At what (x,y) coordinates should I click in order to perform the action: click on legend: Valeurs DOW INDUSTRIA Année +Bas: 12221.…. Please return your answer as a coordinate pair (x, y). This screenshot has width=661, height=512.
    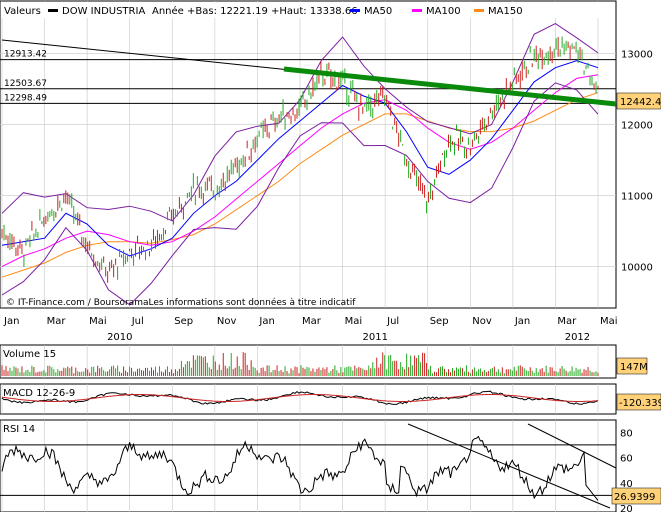
    Looking at the image, I should click on (308, 10).